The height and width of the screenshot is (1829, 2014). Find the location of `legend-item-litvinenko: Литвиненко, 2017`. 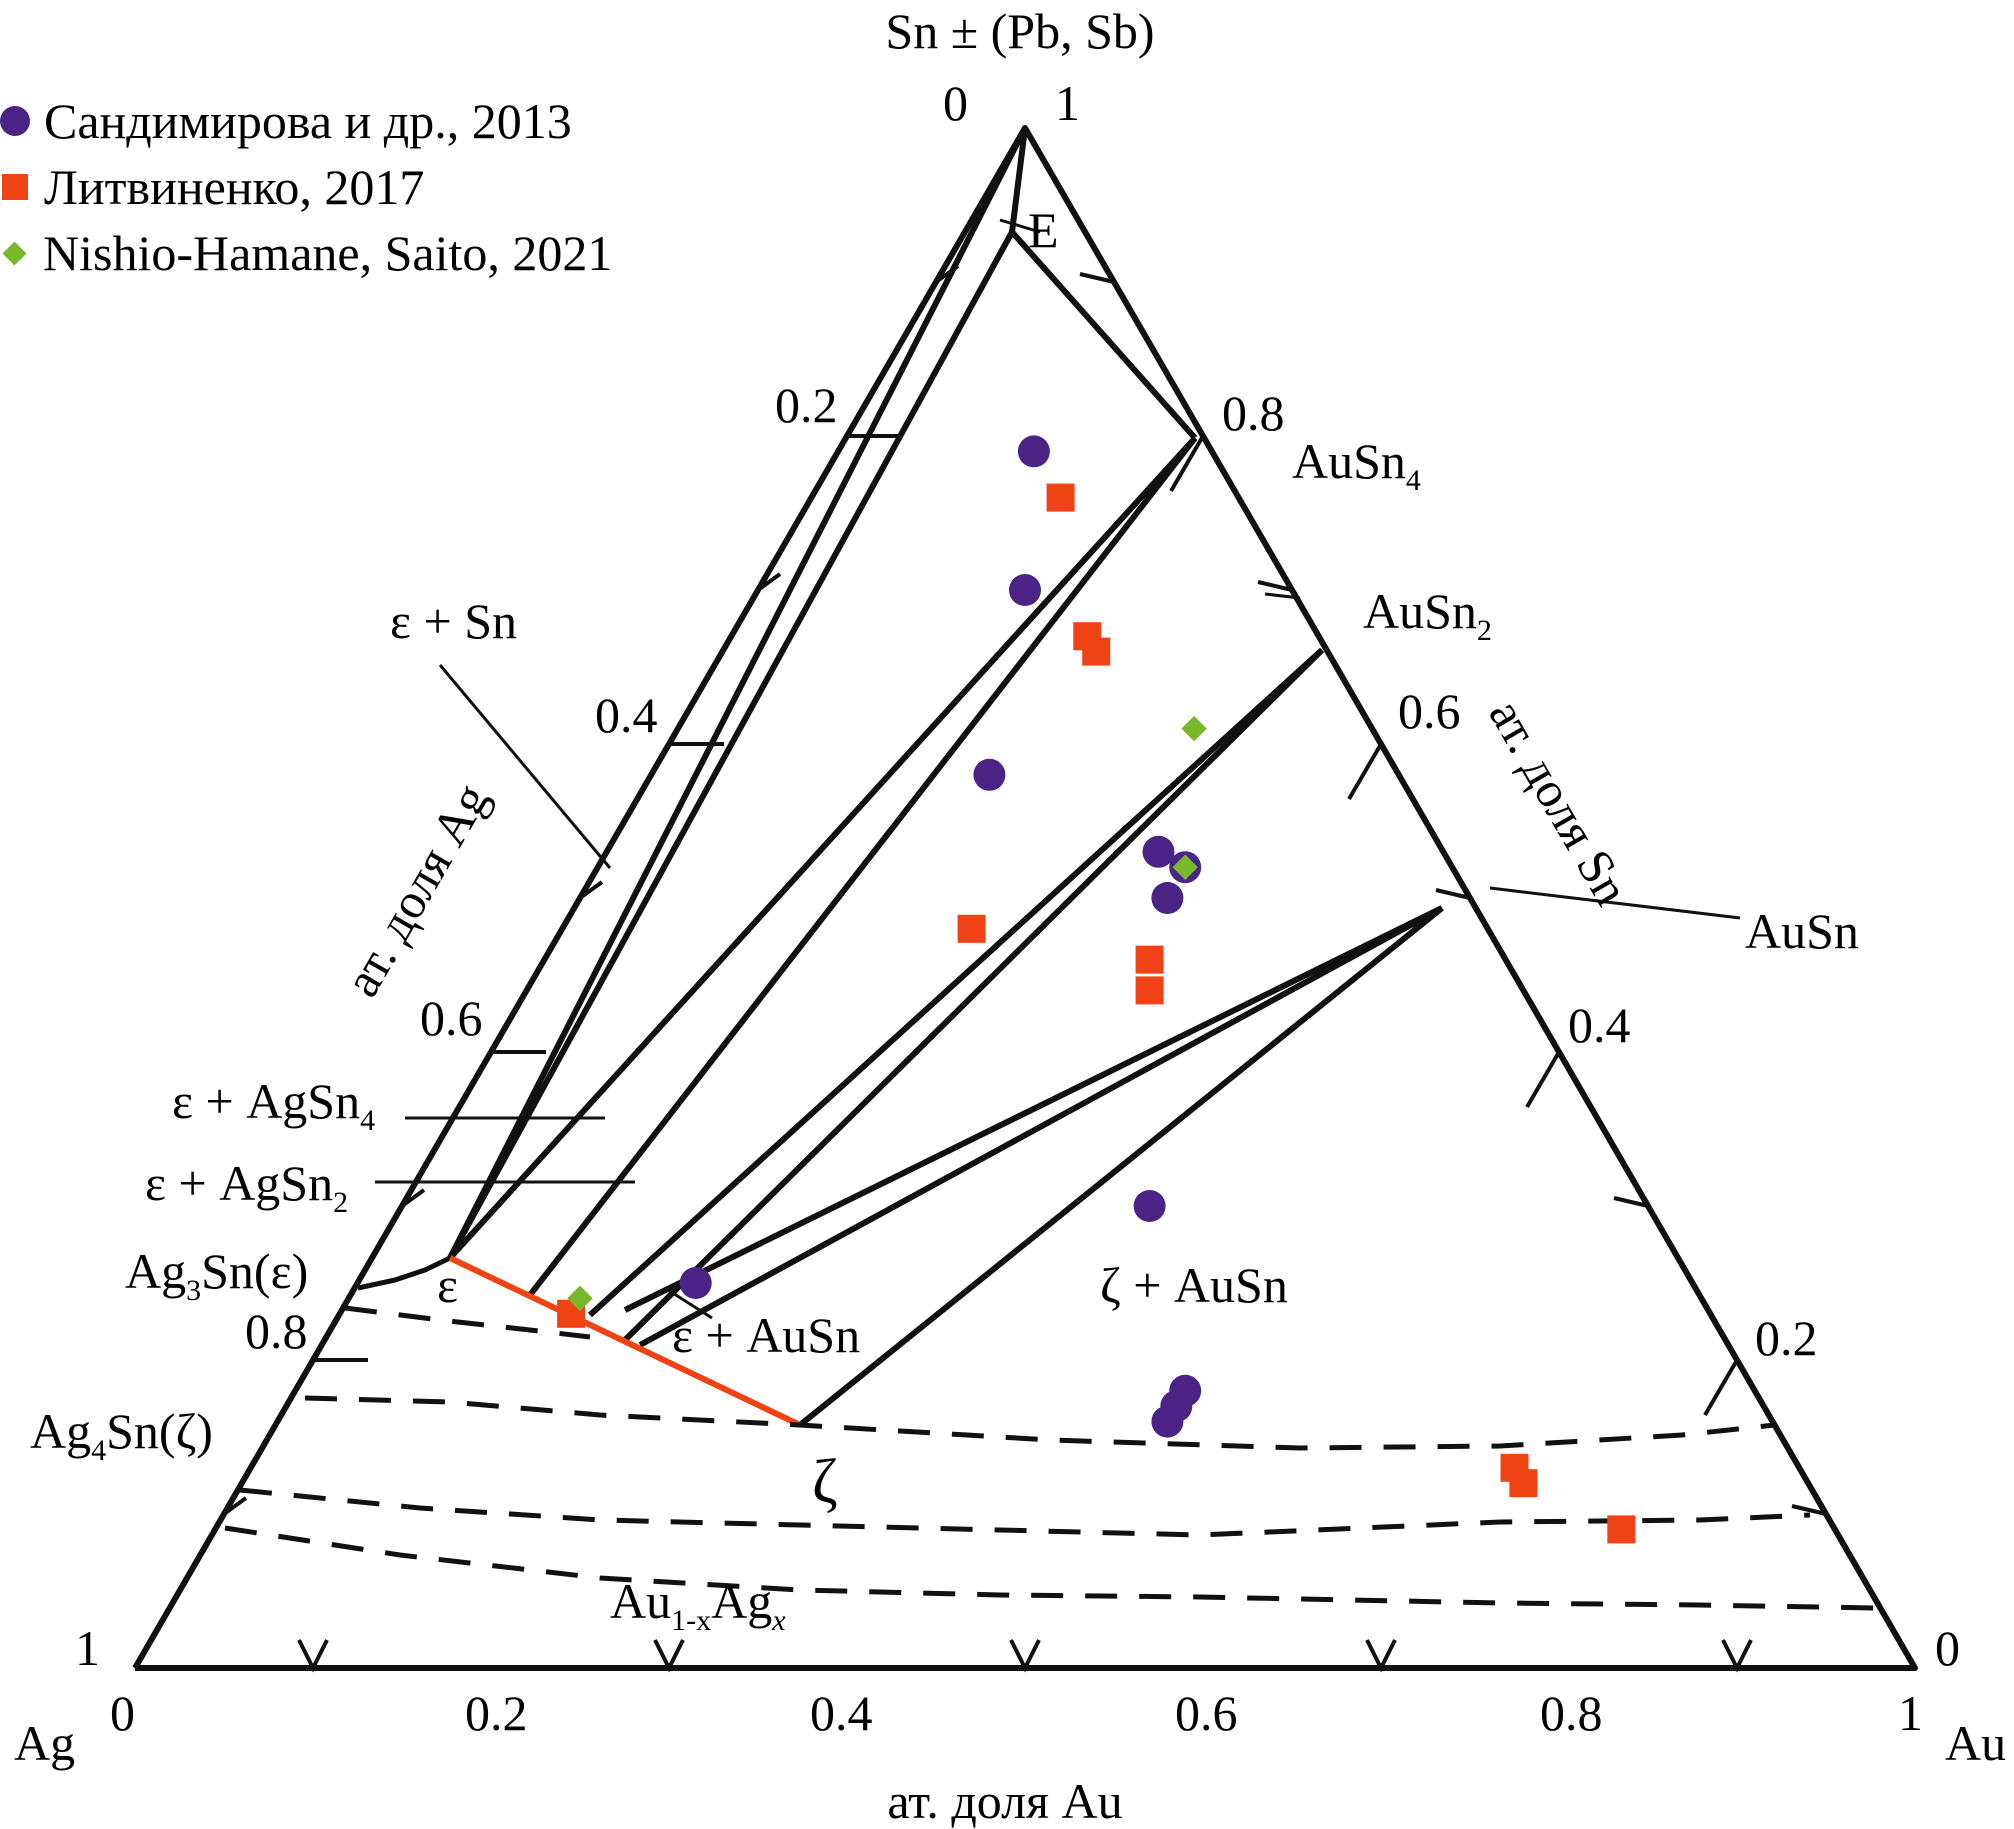

legend-item-litvinenko: Литвиненко, 2017 is located at coordinates (306, 187).